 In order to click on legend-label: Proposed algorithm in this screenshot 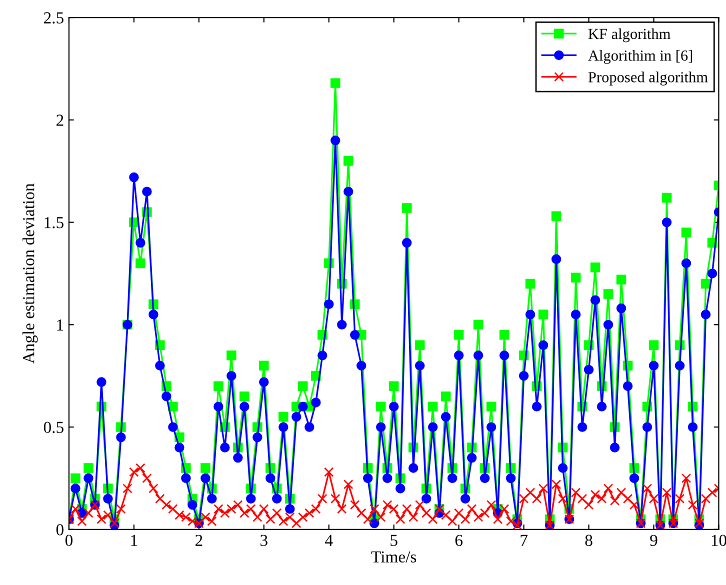, I will do `click(648, 79)`.